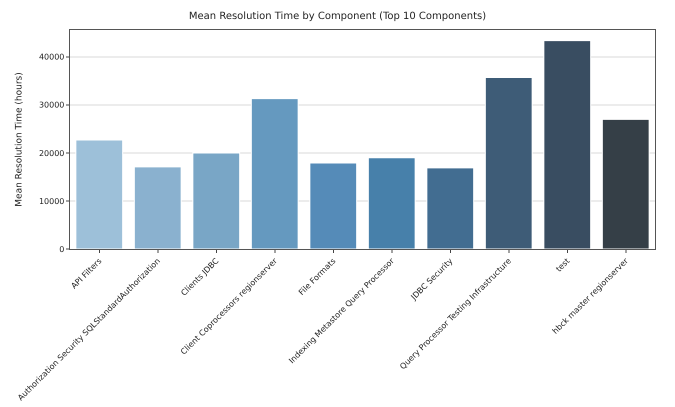 This screenshot has width=675, height=407. Describe the element at coordinates (61, 249) in the screenshot. I see `y-tick-label: 0` at that location.